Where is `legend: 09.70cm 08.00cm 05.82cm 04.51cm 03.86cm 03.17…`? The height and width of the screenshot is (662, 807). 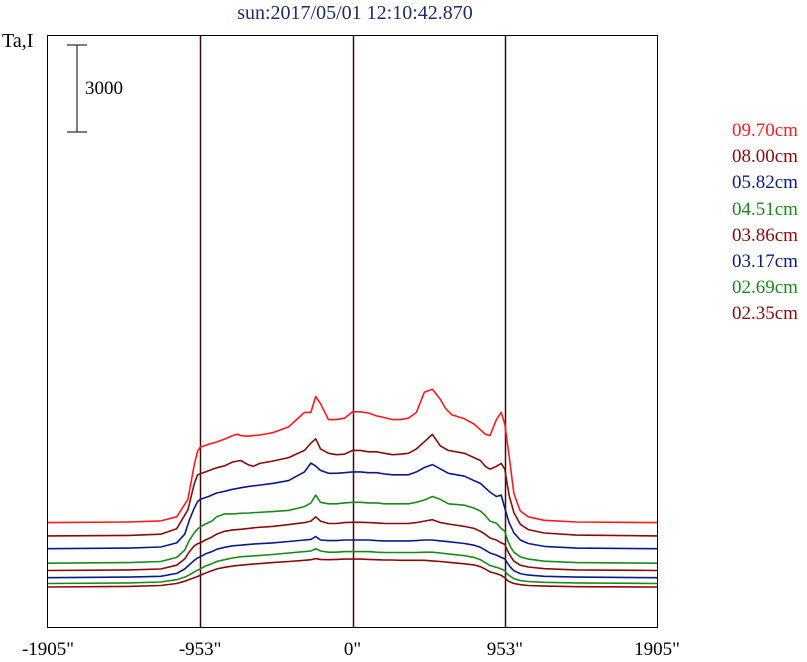
legend: 09.70cm 08.00cm 05.82cm 04.51cm 03.86cm 03.17… is located at coordinates (765, 223).